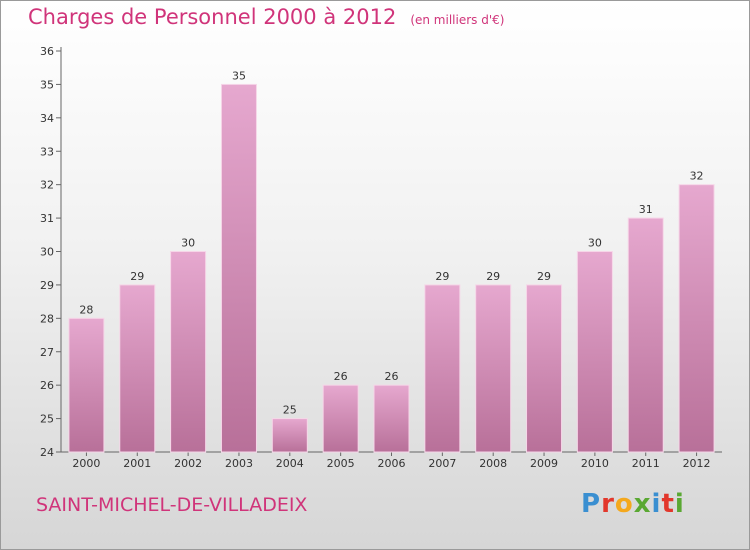 The height and width of the screenshot is (550, 750). What do you see at coordinates (642, 504) in the screenshot?
I see `logo-letter: x` at bounding box center [642, 504].